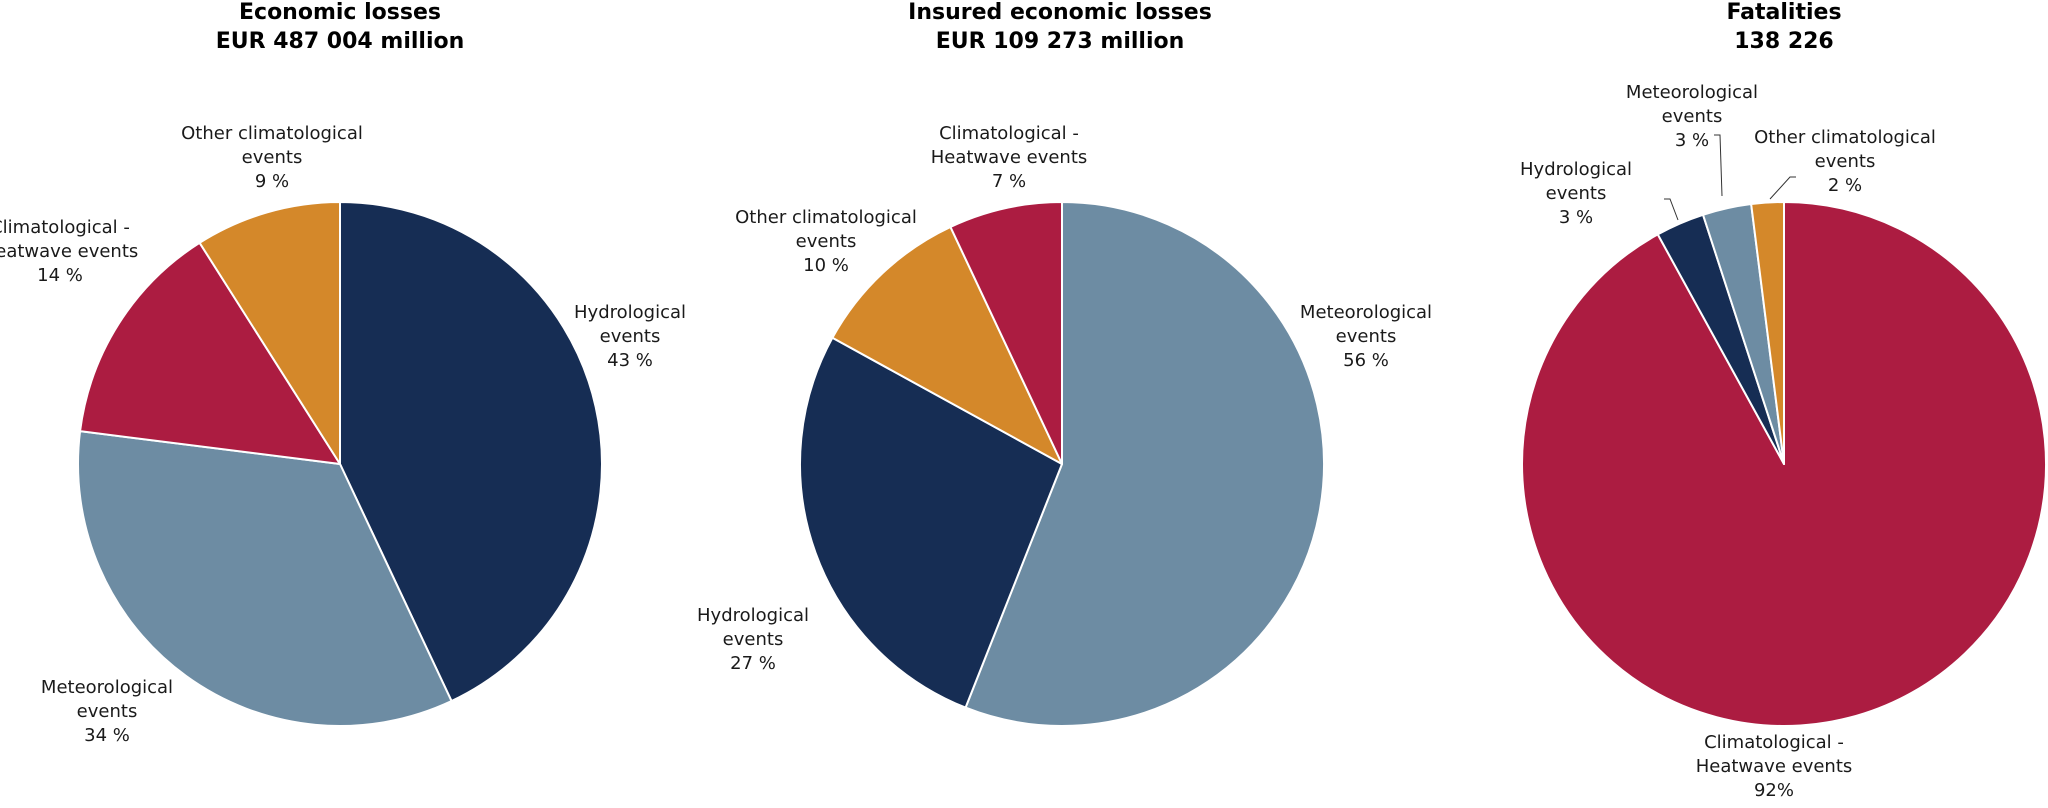 This screenshot has width=2048, height=808. I want to click on slice-label-climatological-heatwave-events: Climatological -Heatwave events 7 %, so click(1009, 157).